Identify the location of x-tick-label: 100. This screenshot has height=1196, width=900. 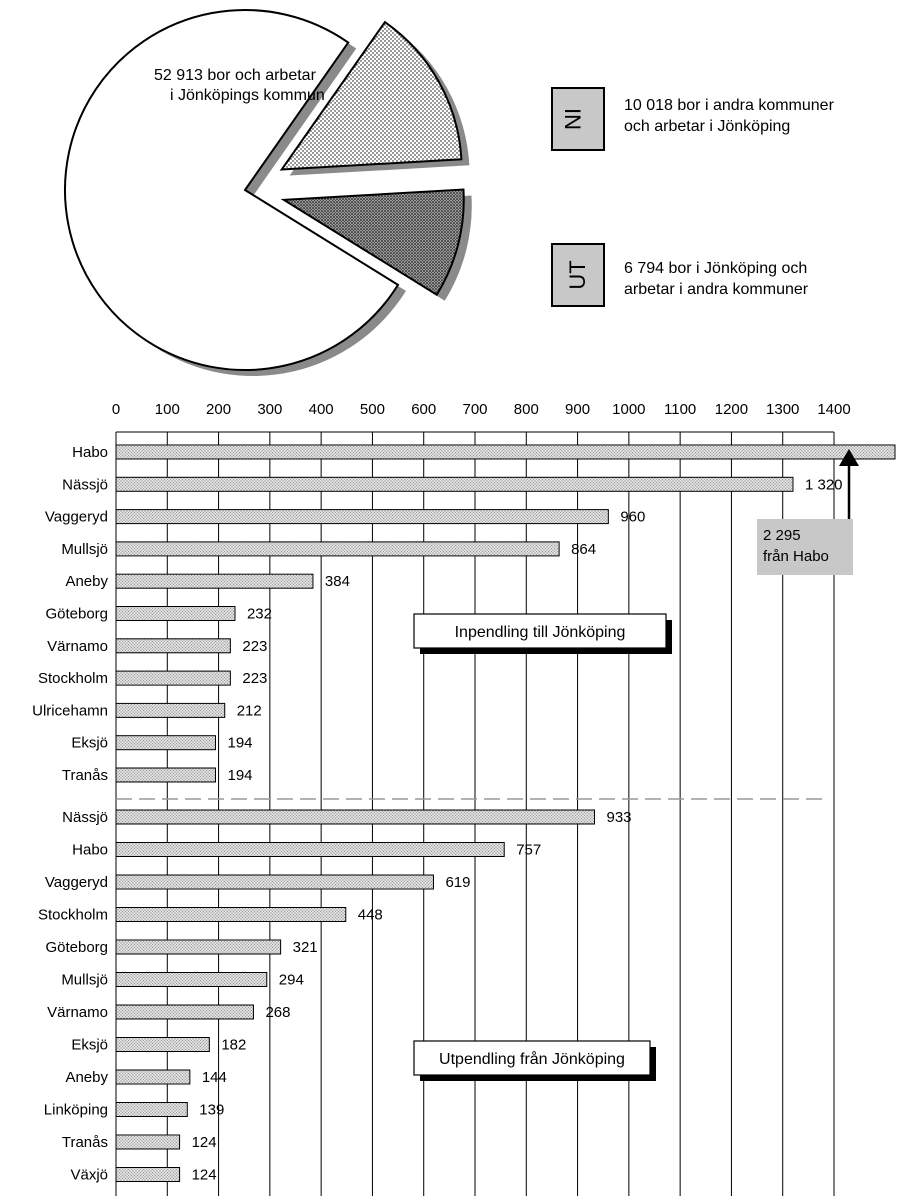
(167, 409).